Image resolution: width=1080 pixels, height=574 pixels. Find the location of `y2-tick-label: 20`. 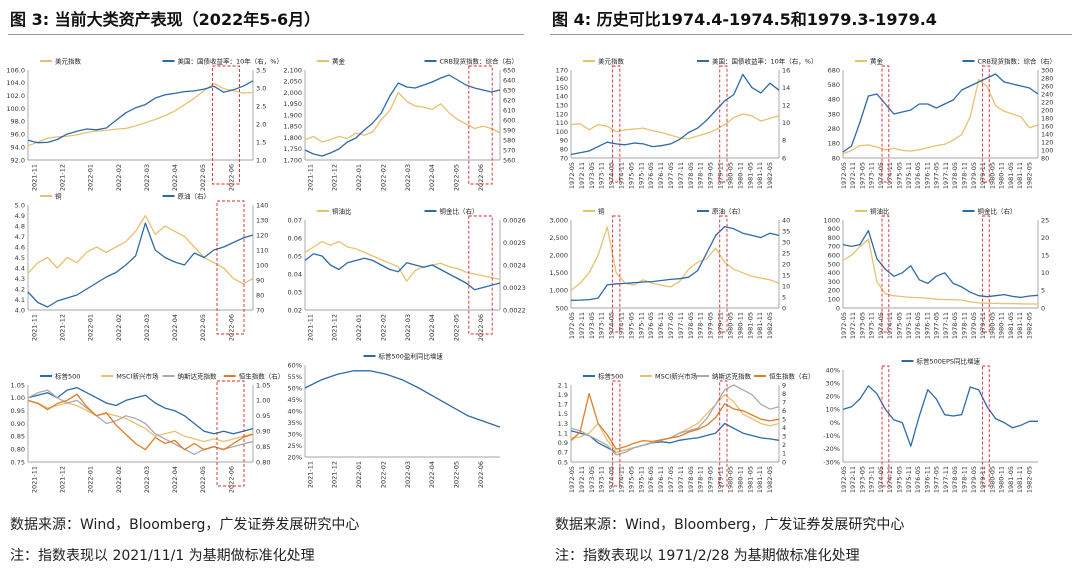

y2-tick-label: 20 is located at coordinates (786, 264).